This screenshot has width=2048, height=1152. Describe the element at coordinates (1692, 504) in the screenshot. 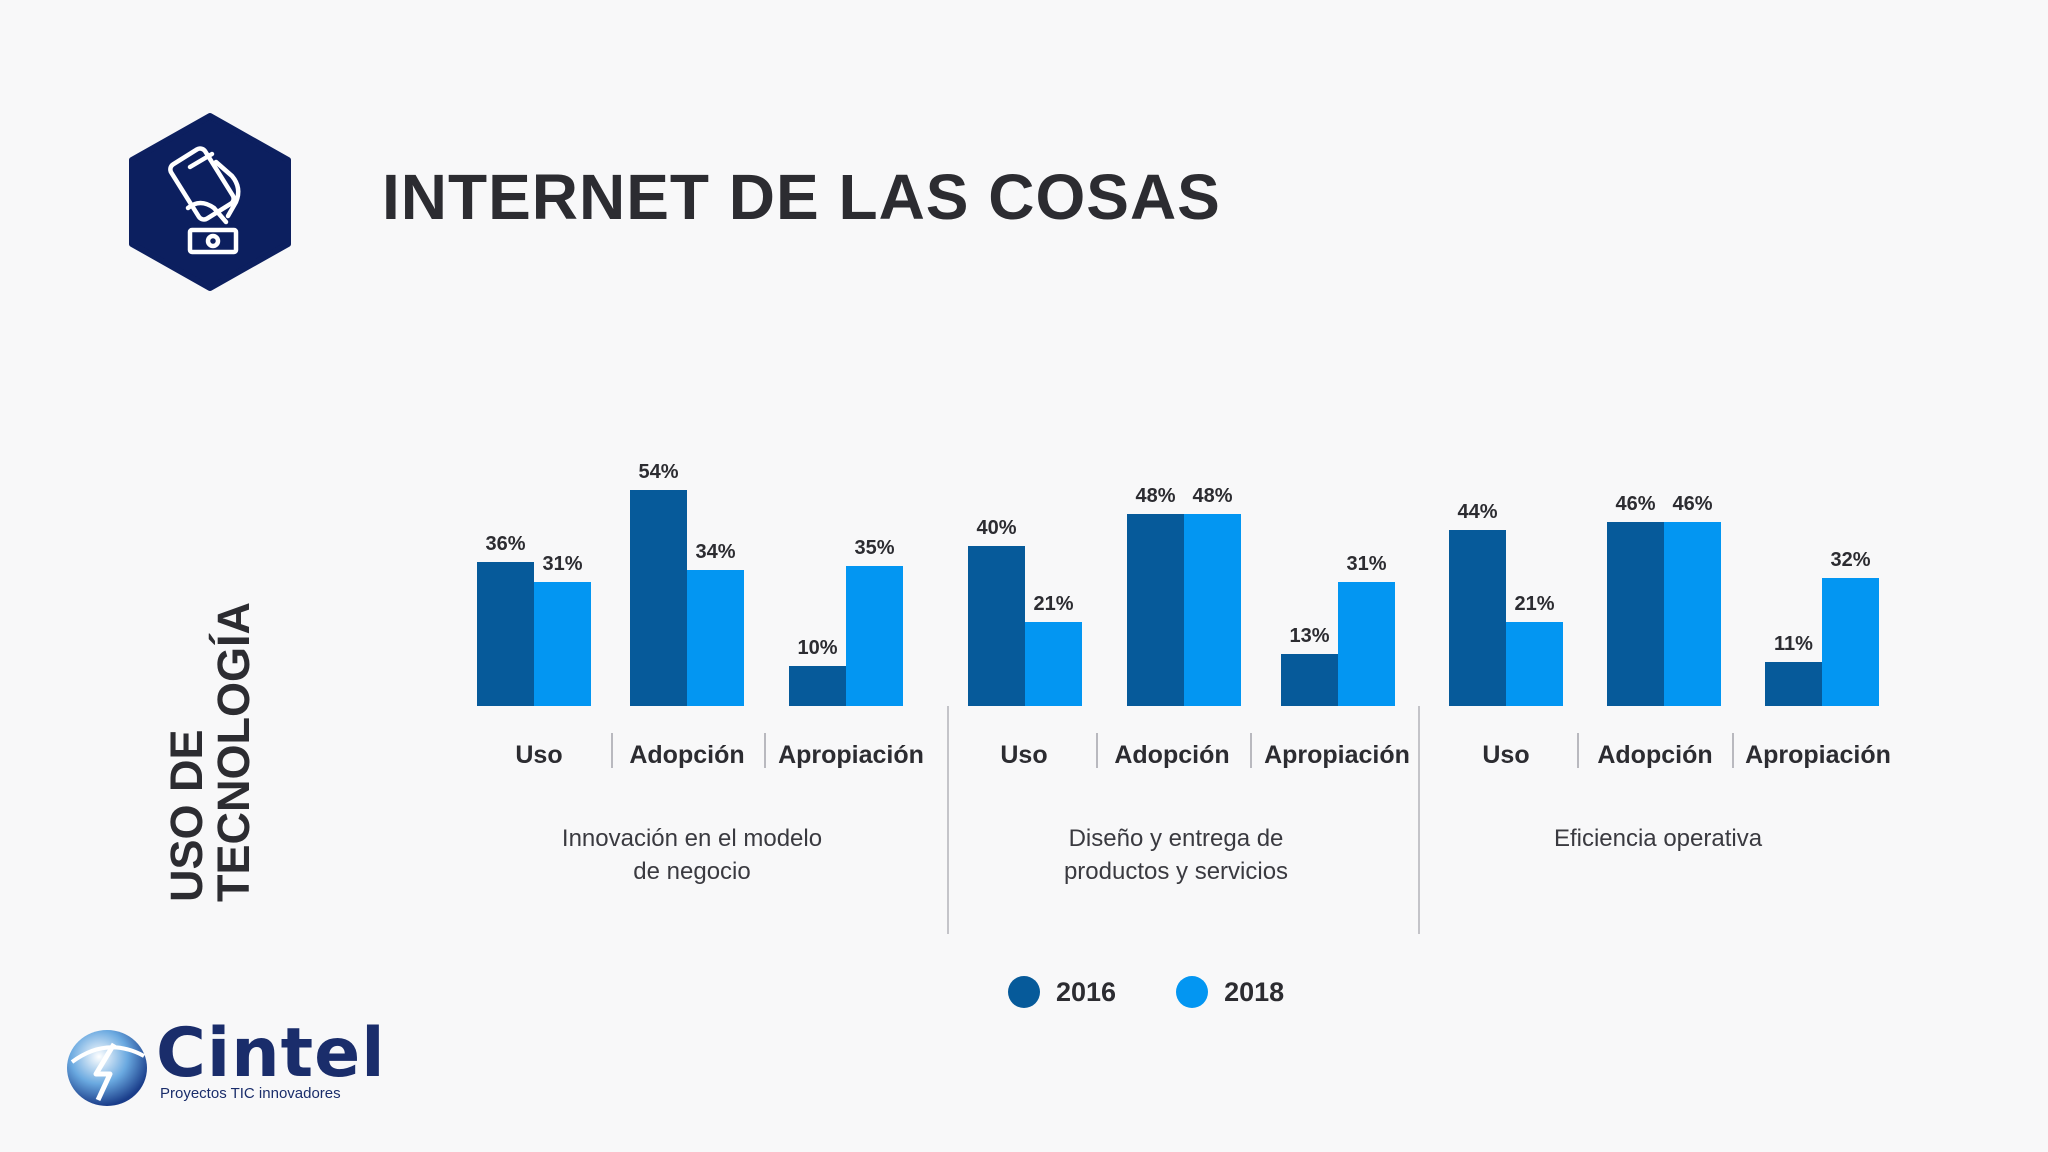

I see `data-label-2018: 46%` at that location.